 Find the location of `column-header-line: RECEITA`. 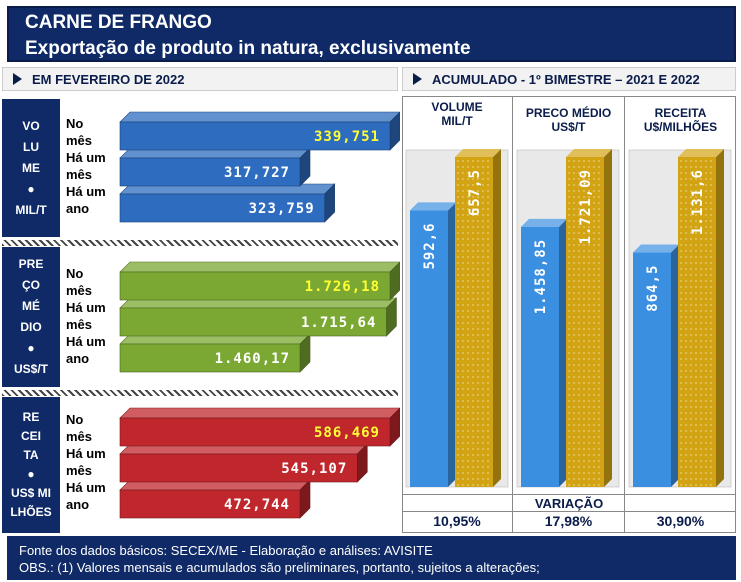

column-header-line: RECEITA is located at coordinates (680, 113).